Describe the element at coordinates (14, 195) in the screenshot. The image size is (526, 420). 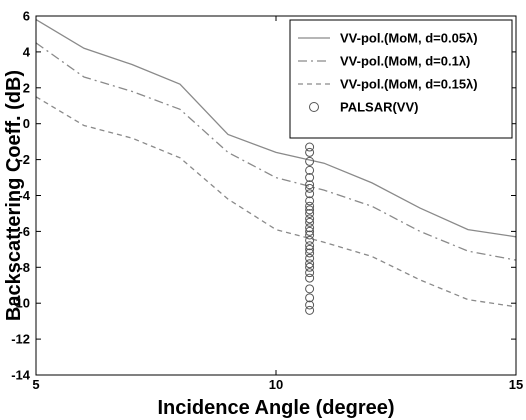
I see `y-axis-title: Backscattering Coeff. (dB)` at that location.